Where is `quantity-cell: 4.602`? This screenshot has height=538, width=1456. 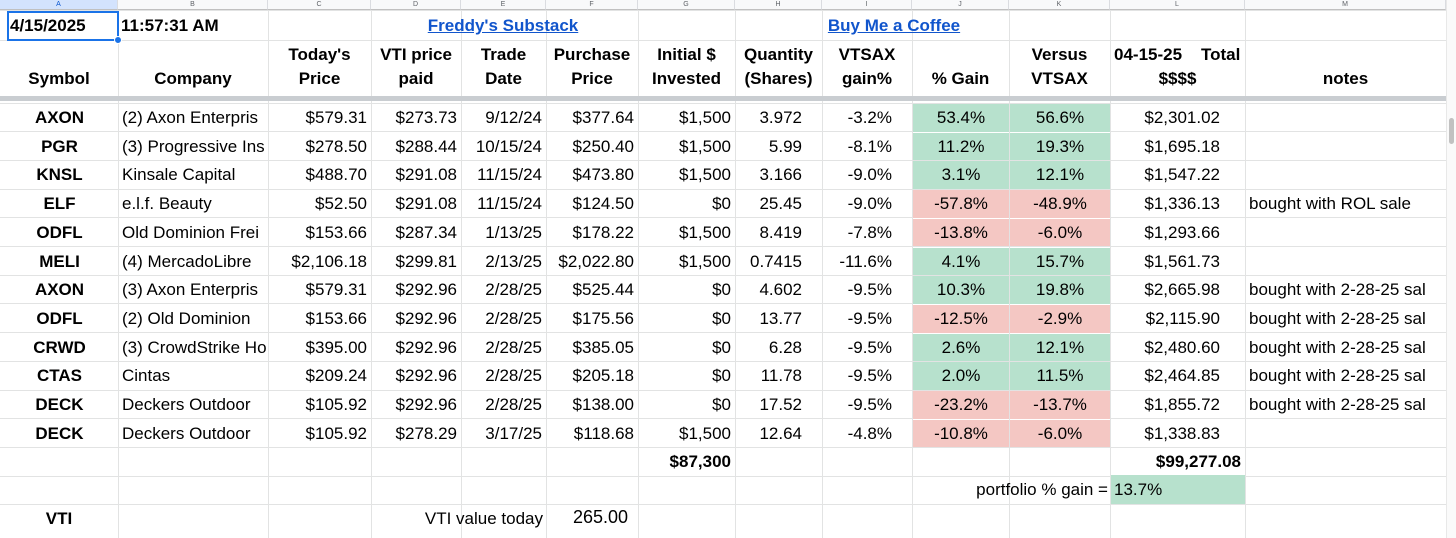 quantity-cell: 4.602 is located at coordinates (780, 290).